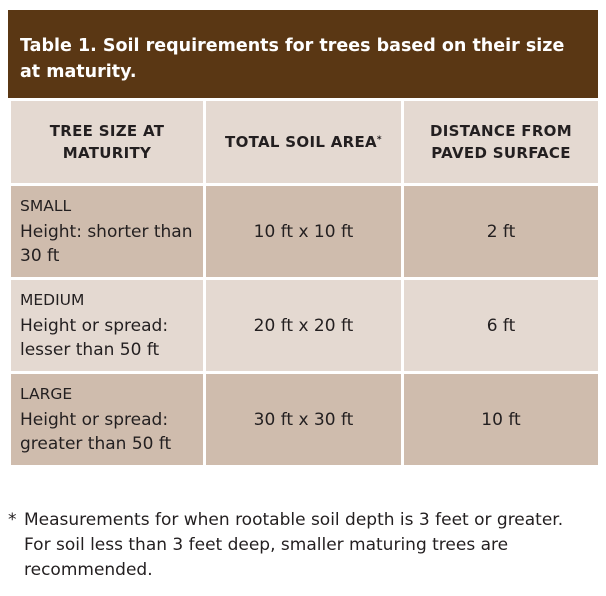 This screenshot has width=606, height=596. Describe the element at coordinates (46, 393) in the screenshot. I see `tree-size-name: LARGE` at that location.